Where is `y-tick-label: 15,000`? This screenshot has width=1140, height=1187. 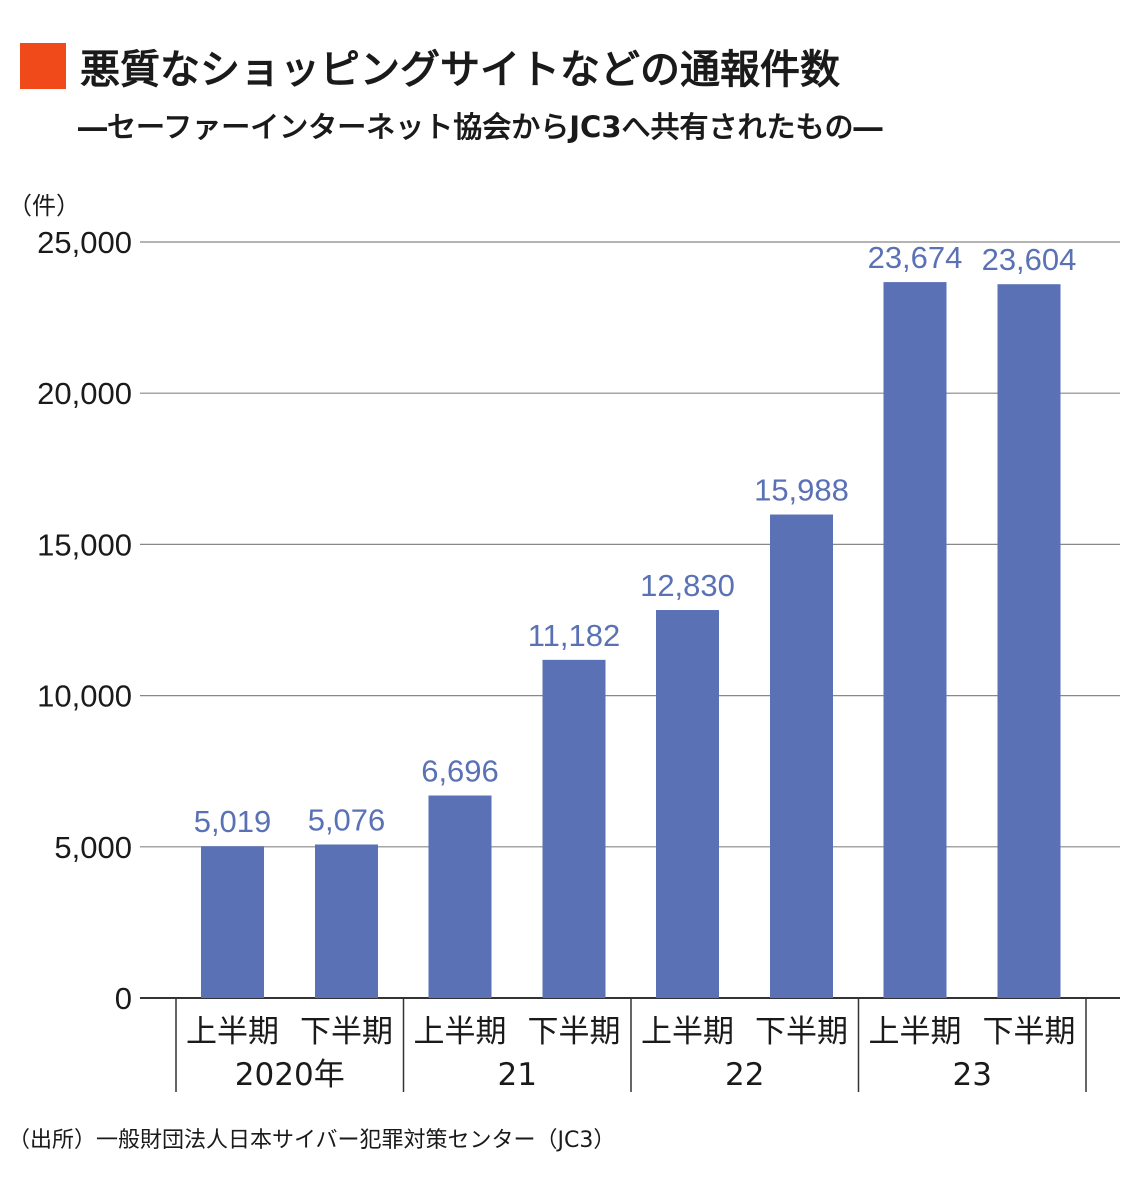 y-tick-label: 15,000 is located at coordinates (84, 544).